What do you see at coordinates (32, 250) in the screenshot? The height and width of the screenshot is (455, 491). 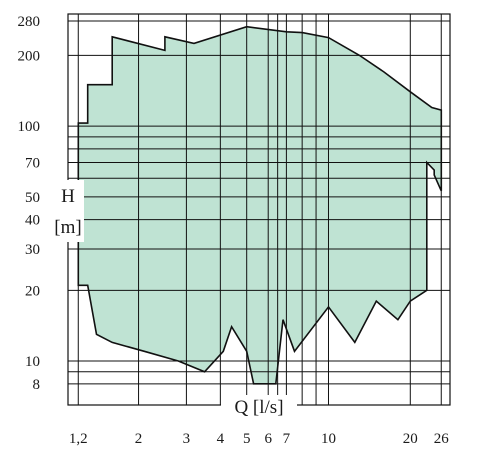 I see `y-tick-label: 30` at bounding box center [32, 250].